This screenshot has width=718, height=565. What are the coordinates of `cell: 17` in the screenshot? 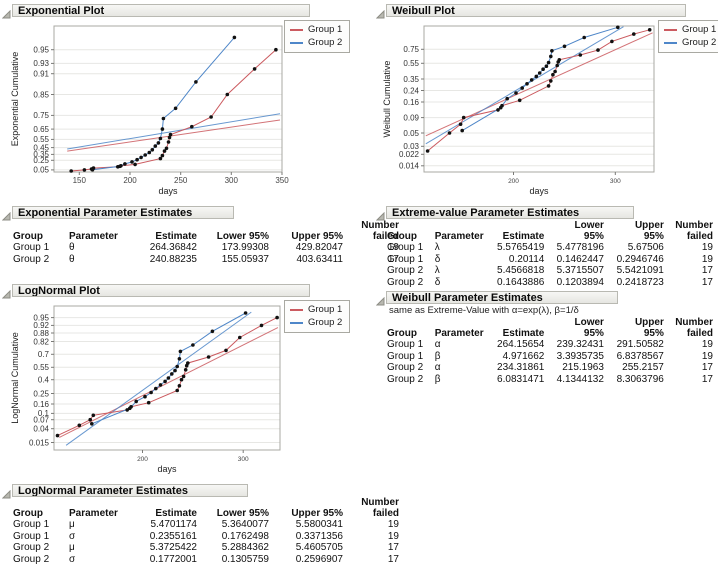 It's located at (693, 271).